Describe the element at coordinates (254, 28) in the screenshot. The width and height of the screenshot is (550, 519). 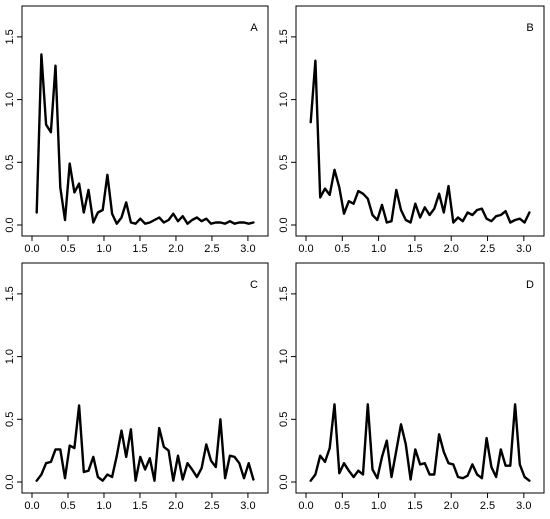
I see `panel-label: A` at that location.